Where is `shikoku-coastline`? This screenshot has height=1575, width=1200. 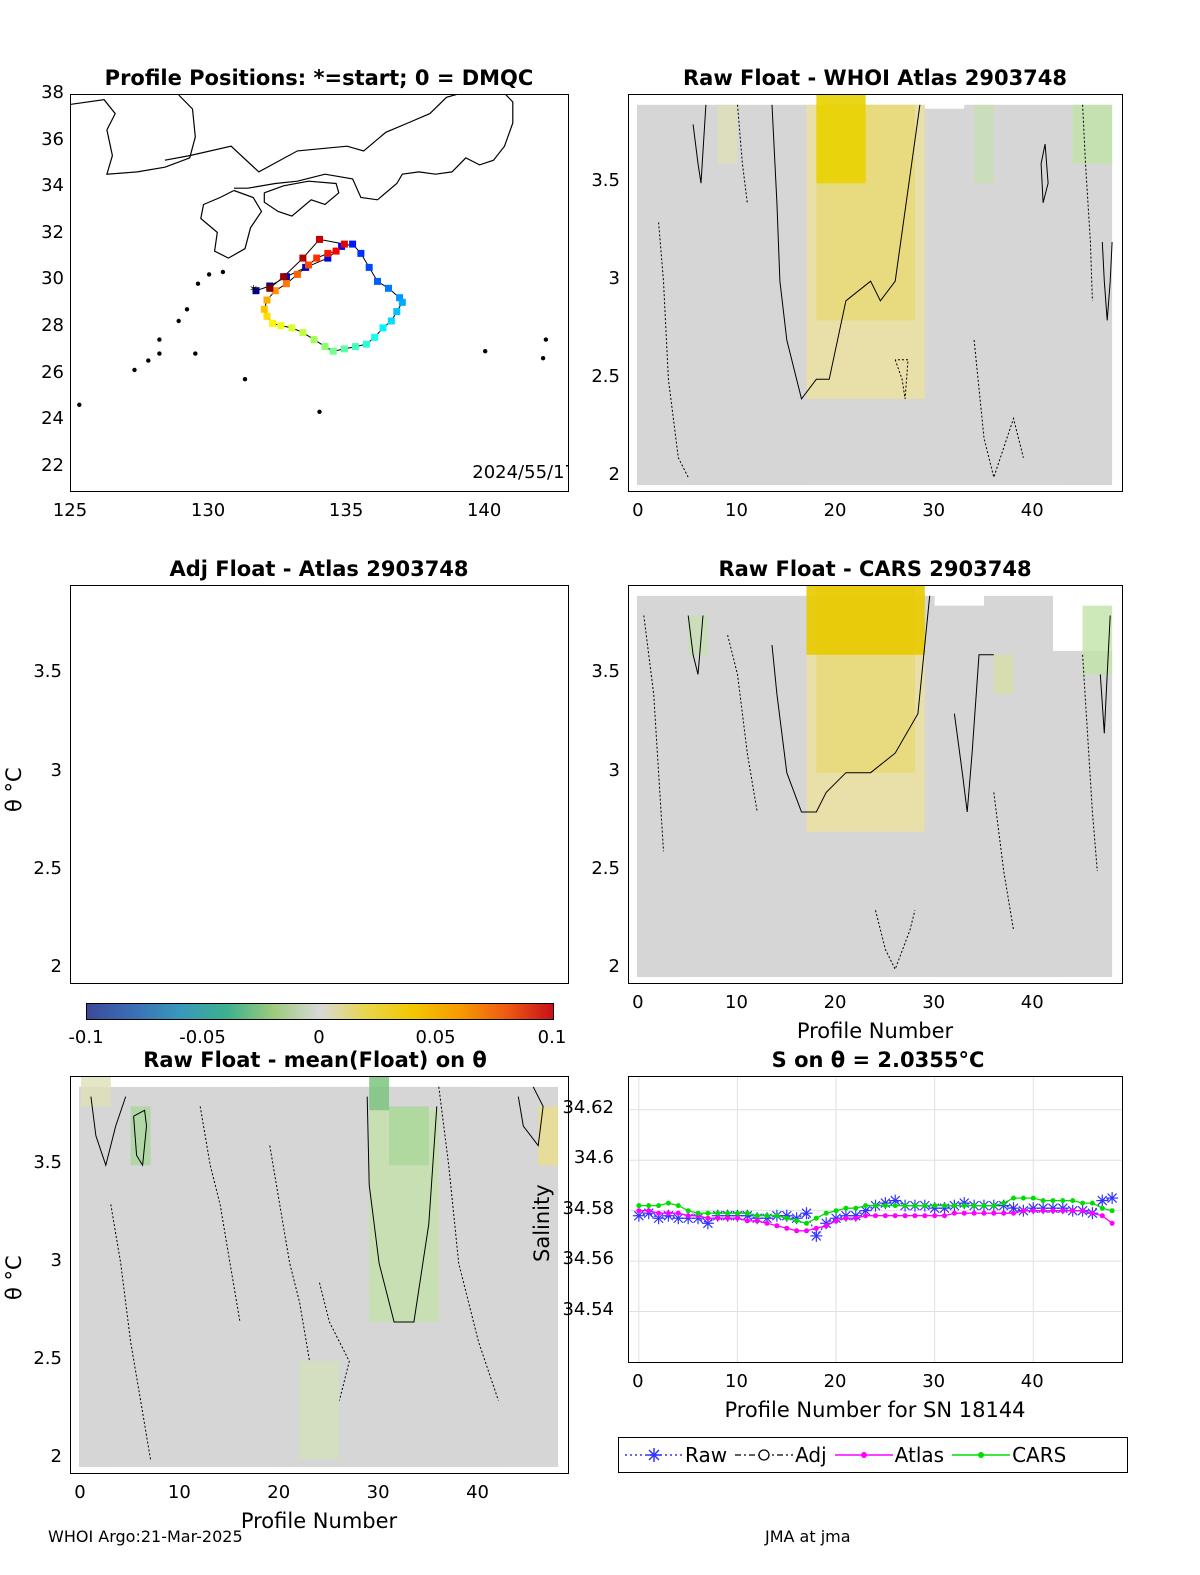 shikoku-coastline is located at coordinates (301, 198).